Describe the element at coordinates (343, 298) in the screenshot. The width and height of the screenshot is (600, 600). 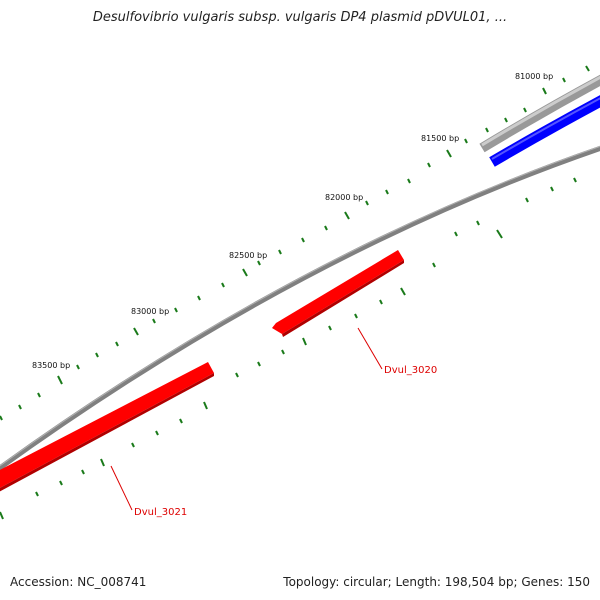
I see `gene-dvul-3020-shade` at that location.